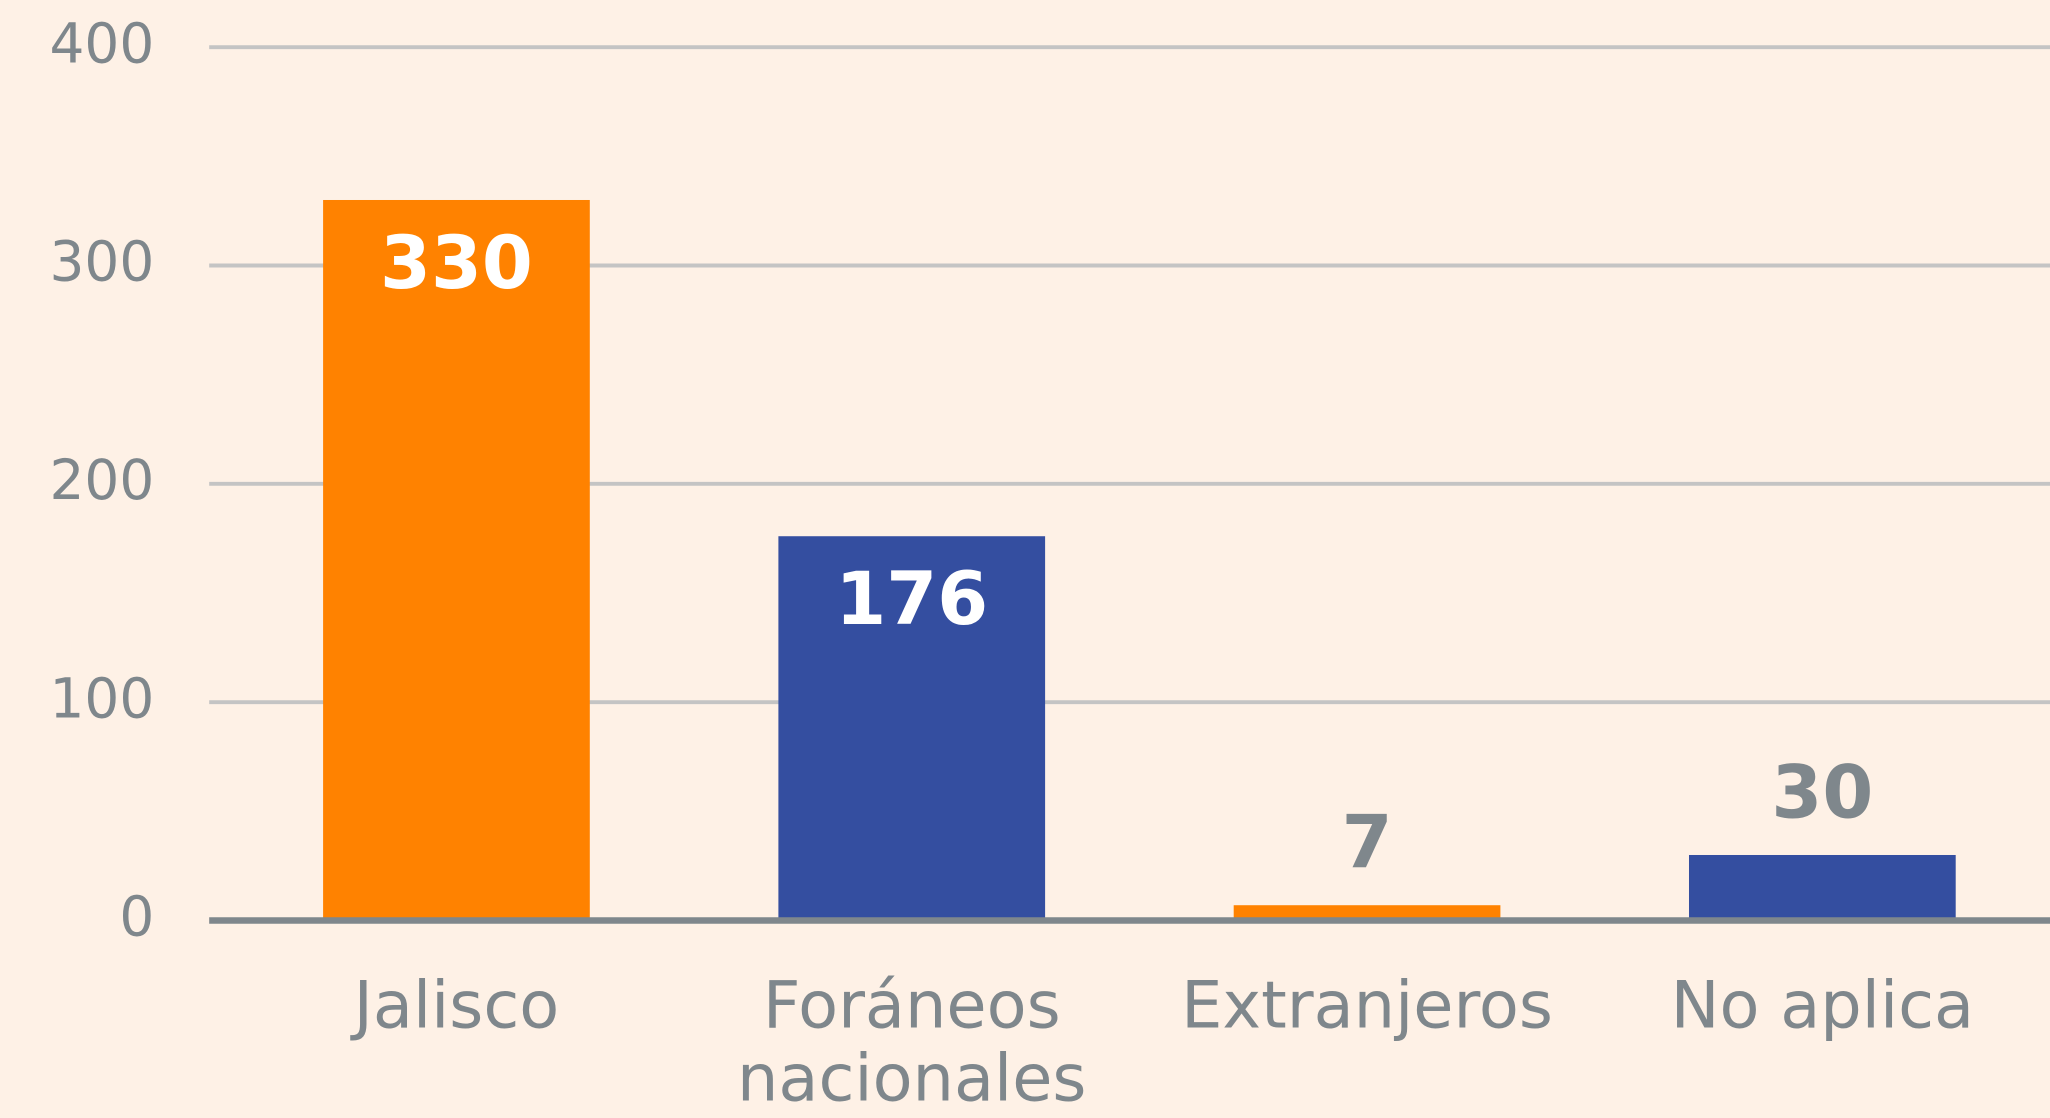 This screenshot has height=1118, width=2050. I want to click on x-tick-label: No aplica, so click(1823, 1005).